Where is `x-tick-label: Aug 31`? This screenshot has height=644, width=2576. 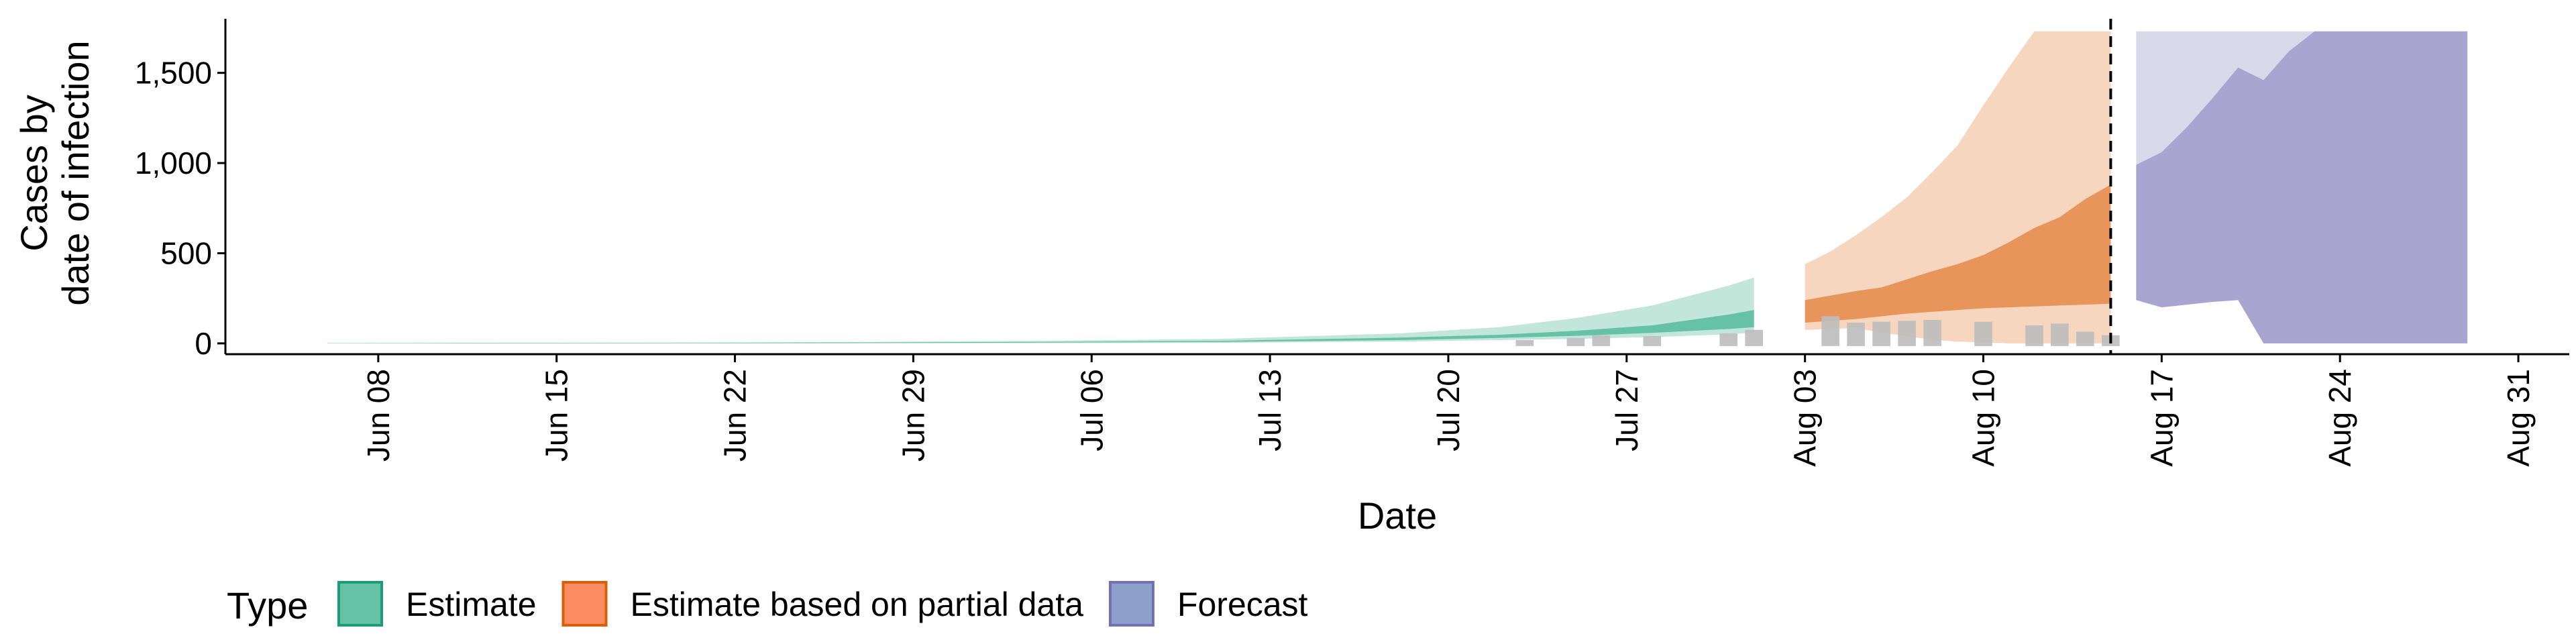 x-tick-label: Aug 31 is located at coordinates (2518, 418).